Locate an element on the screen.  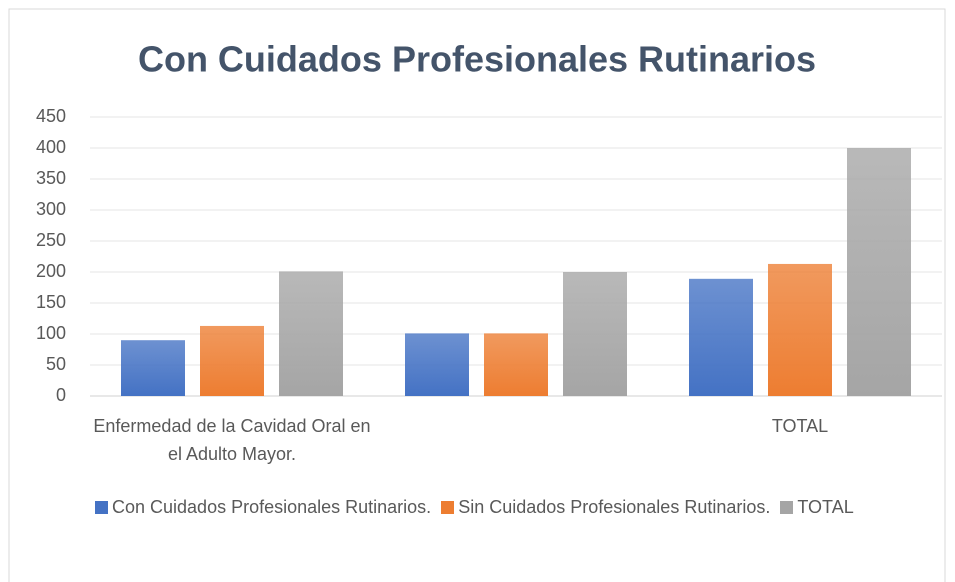
legend-item: Con Cuidados Profesionales Rutinarios. is located at coordinates (263, 507).